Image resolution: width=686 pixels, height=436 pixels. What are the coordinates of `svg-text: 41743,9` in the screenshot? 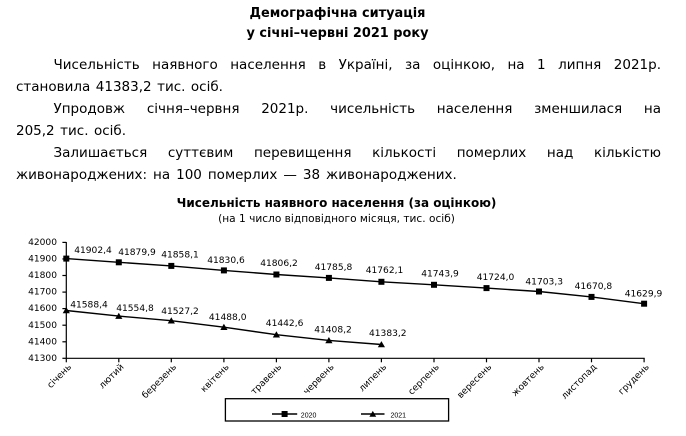 It's located at (440, 275).